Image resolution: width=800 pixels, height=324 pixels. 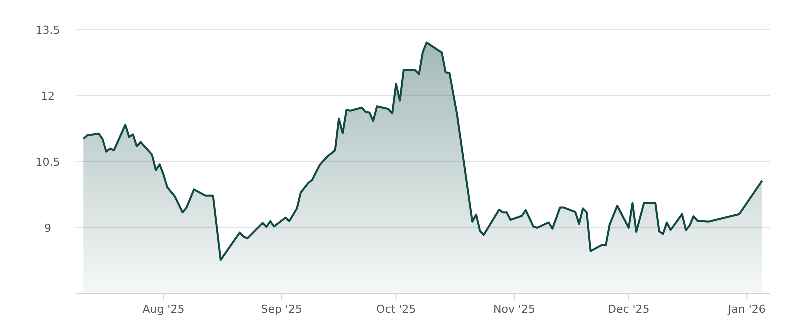 I want to click on x-tick-label: Jan '26, so click(x=746, y=309).